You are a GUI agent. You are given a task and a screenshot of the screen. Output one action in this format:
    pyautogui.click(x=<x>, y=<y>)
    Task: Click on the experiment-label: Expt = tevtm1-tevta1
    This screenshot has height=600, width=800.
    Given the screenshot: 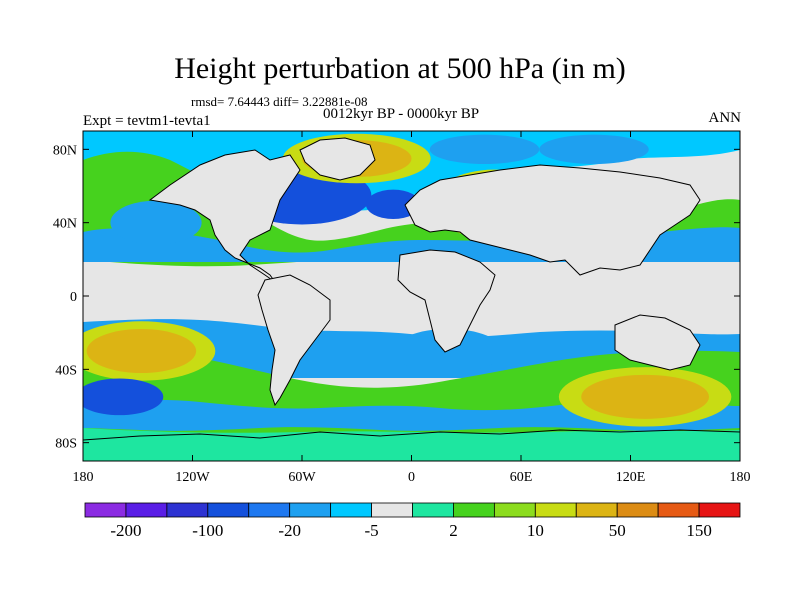 What is the action you would take?
    pyautogui.click(x=147, y=121)
    